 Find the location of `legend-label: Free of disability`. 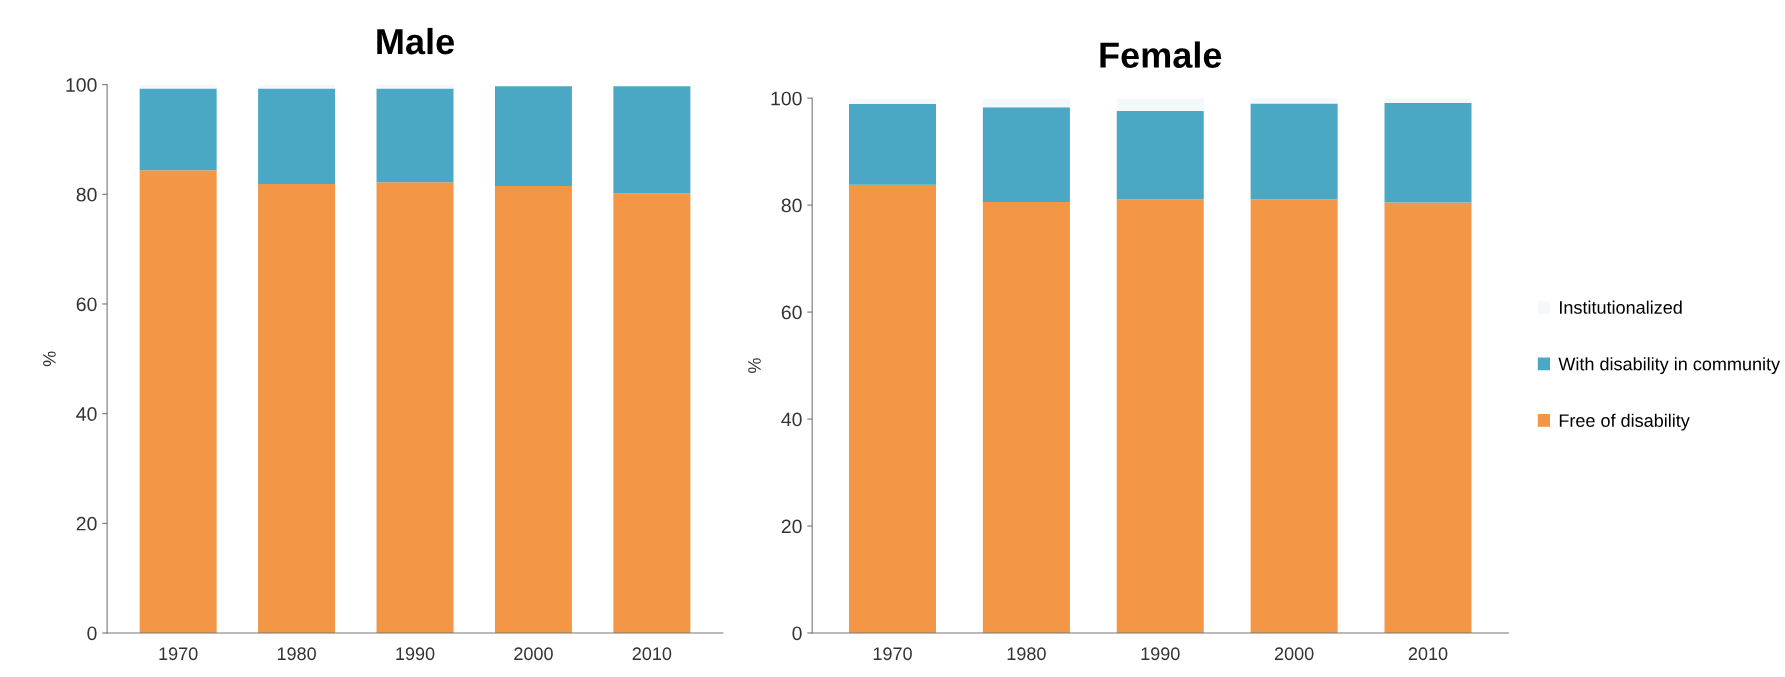

legend-label: Free of disability is located at coordinates (1624, 422).